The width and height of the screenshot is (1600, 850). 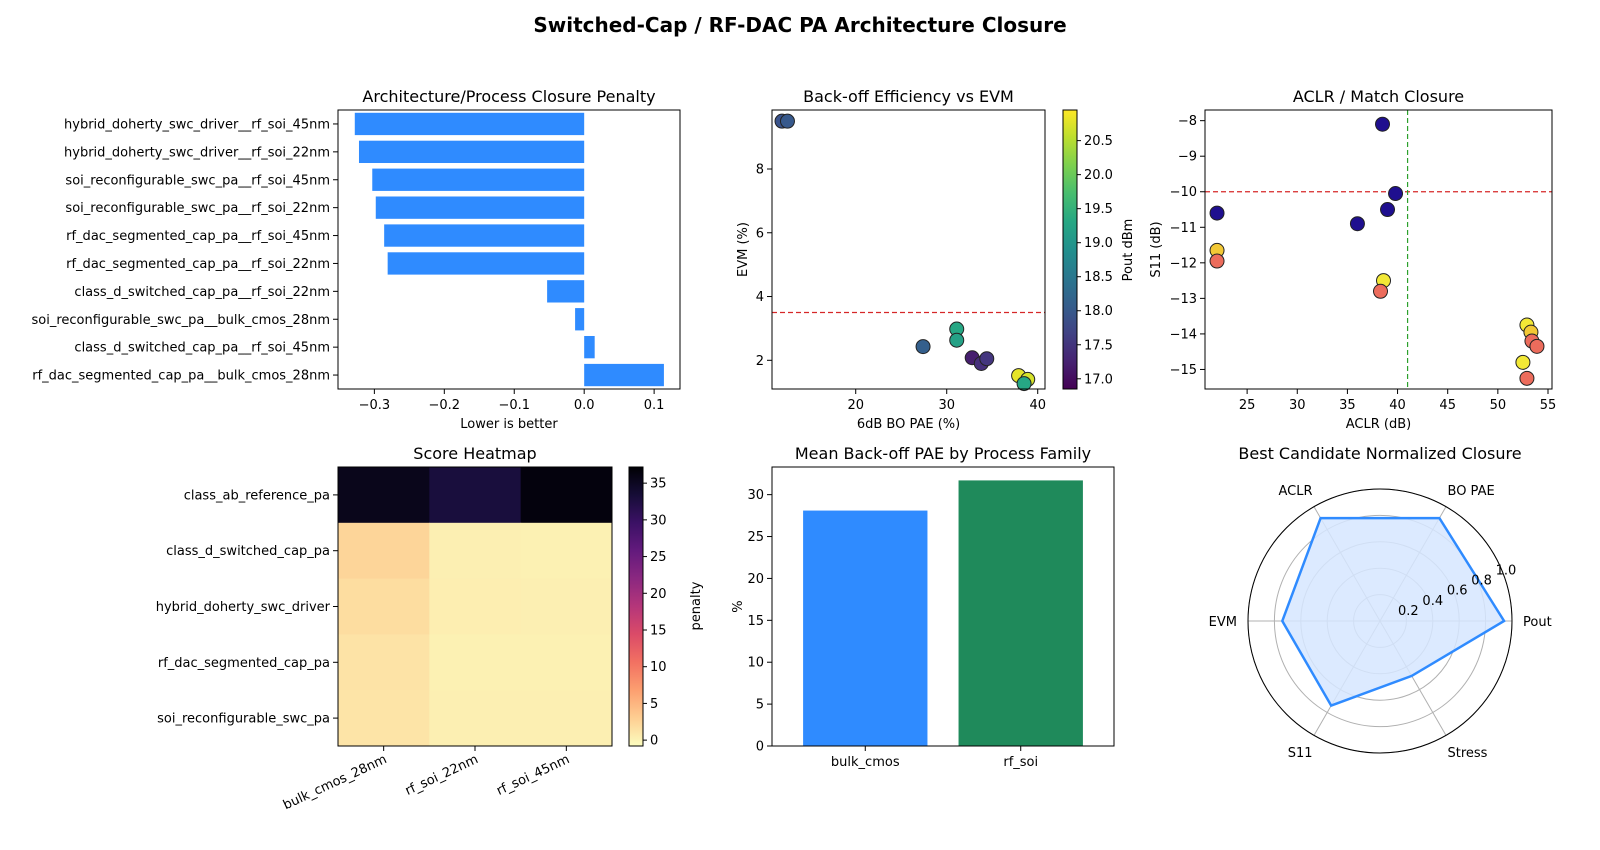 What do you see at coordinates (1098, 311) in the screenshot?
I see `colorbar-tick-label: 18.0` at bounding box center [1098, 311].